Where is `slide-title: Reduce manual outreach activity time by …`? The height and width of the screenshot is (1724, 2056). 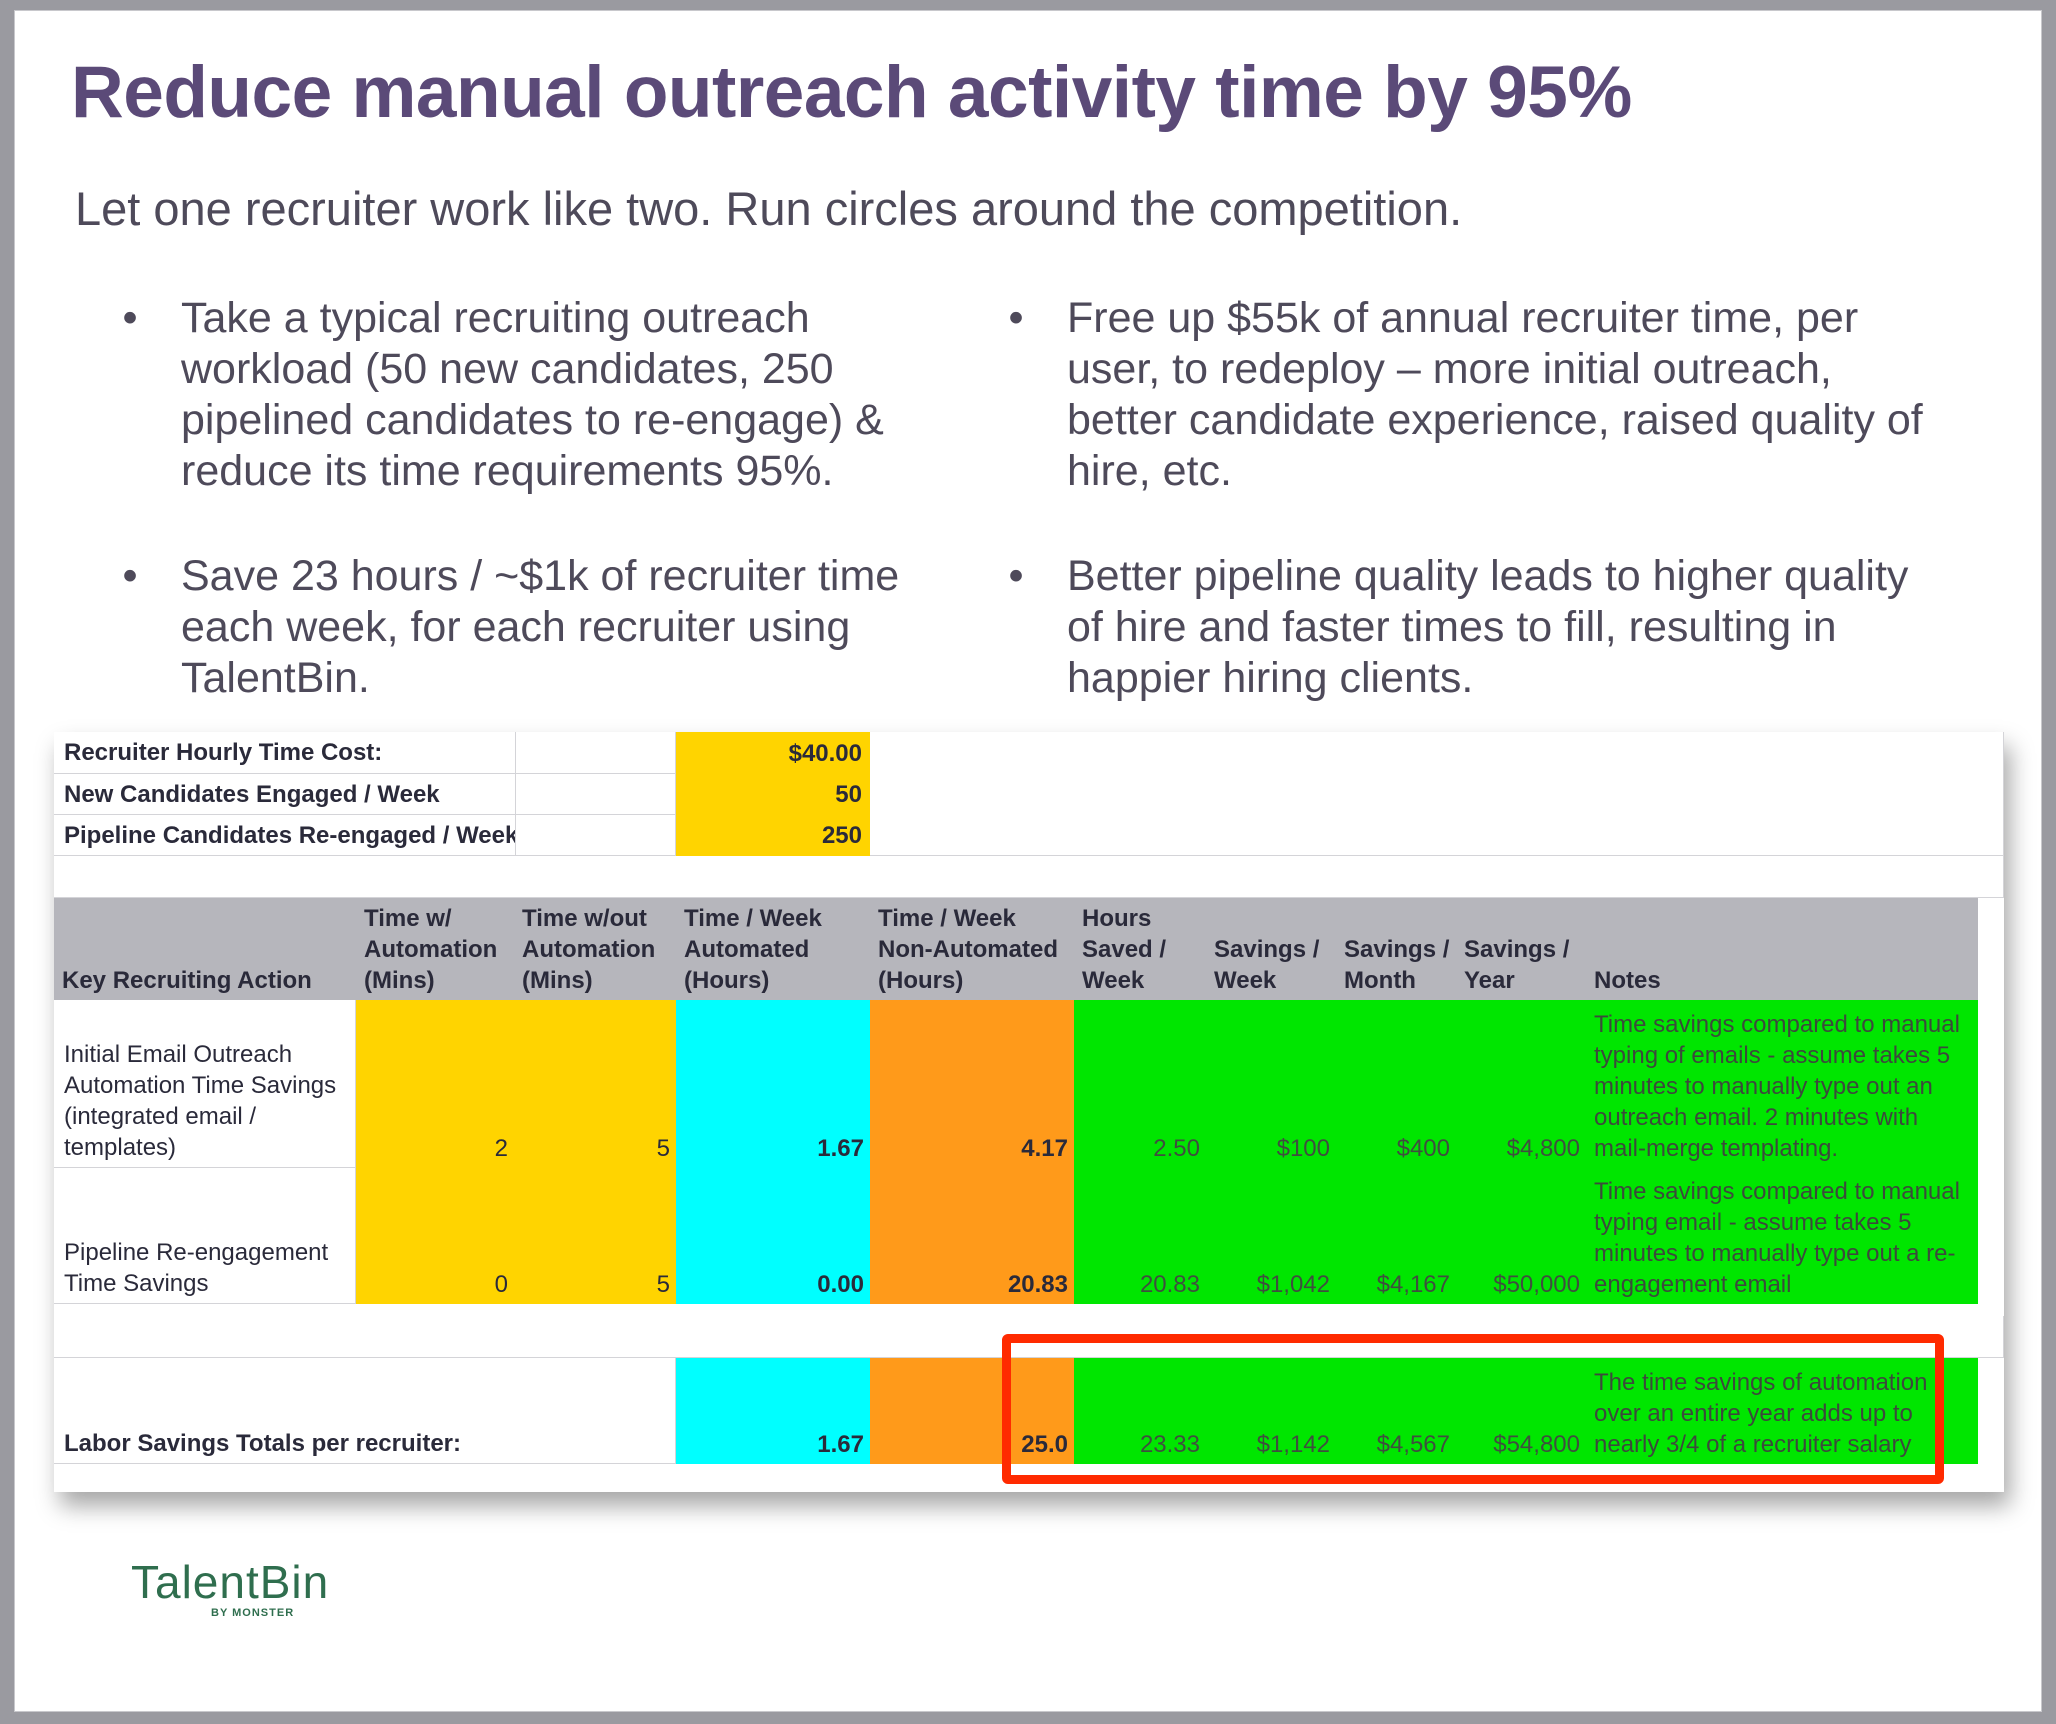 slide-title: Reduce manual outreach activity time by … is located at coordinates (851, 92).